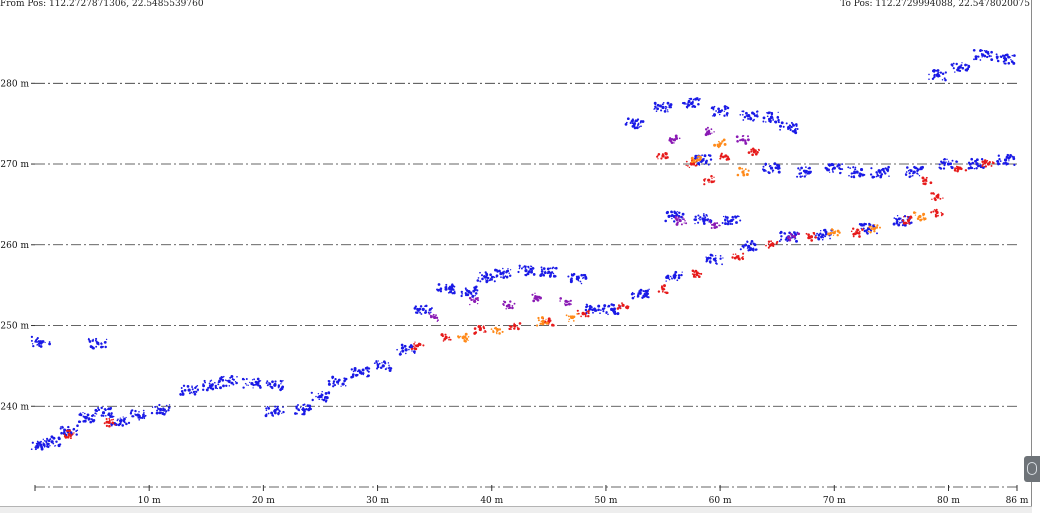 This screenshot has height=513, width=1040. I want to click on data-point-red, so click(662, 155).